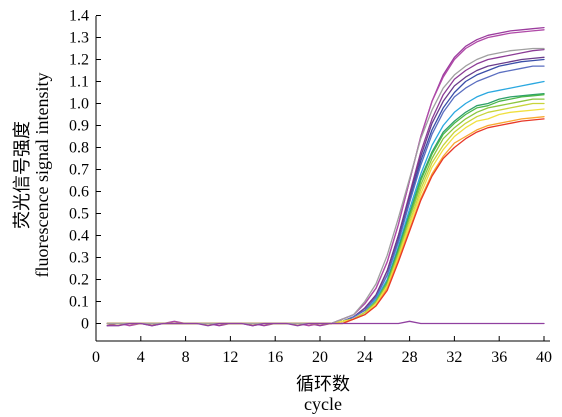  I want to click on x-axis-label-en: cycle, so click(323, 404).